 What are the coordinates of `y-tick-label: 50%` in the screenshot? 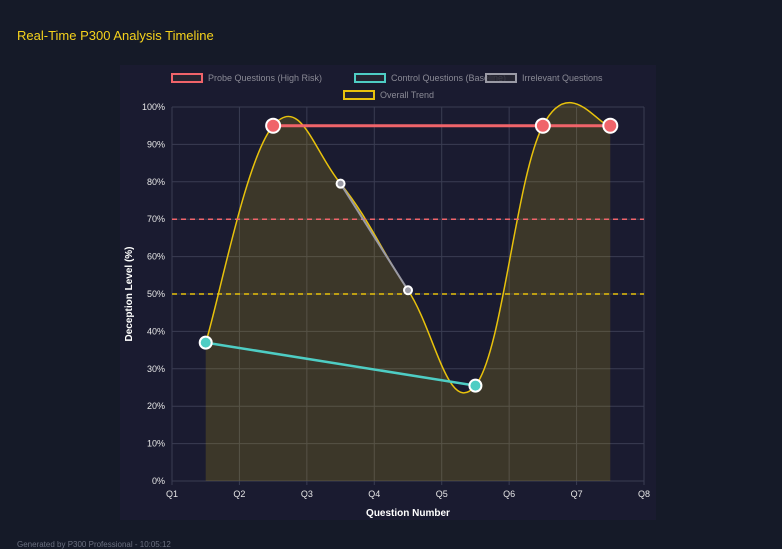 It's located at (156, 294).